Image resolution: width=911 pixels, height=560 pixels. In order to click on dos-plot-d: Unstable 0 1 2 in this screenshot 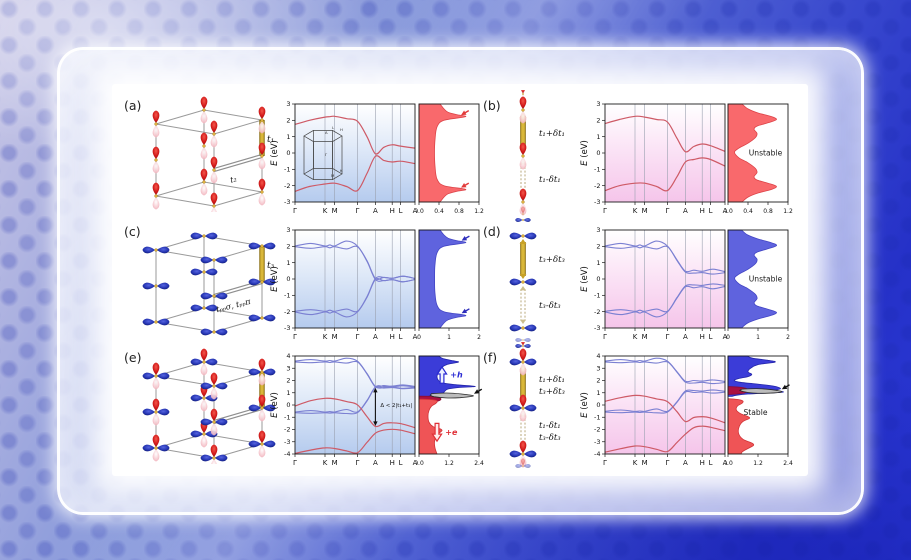, I will do `click(758, 285)`.